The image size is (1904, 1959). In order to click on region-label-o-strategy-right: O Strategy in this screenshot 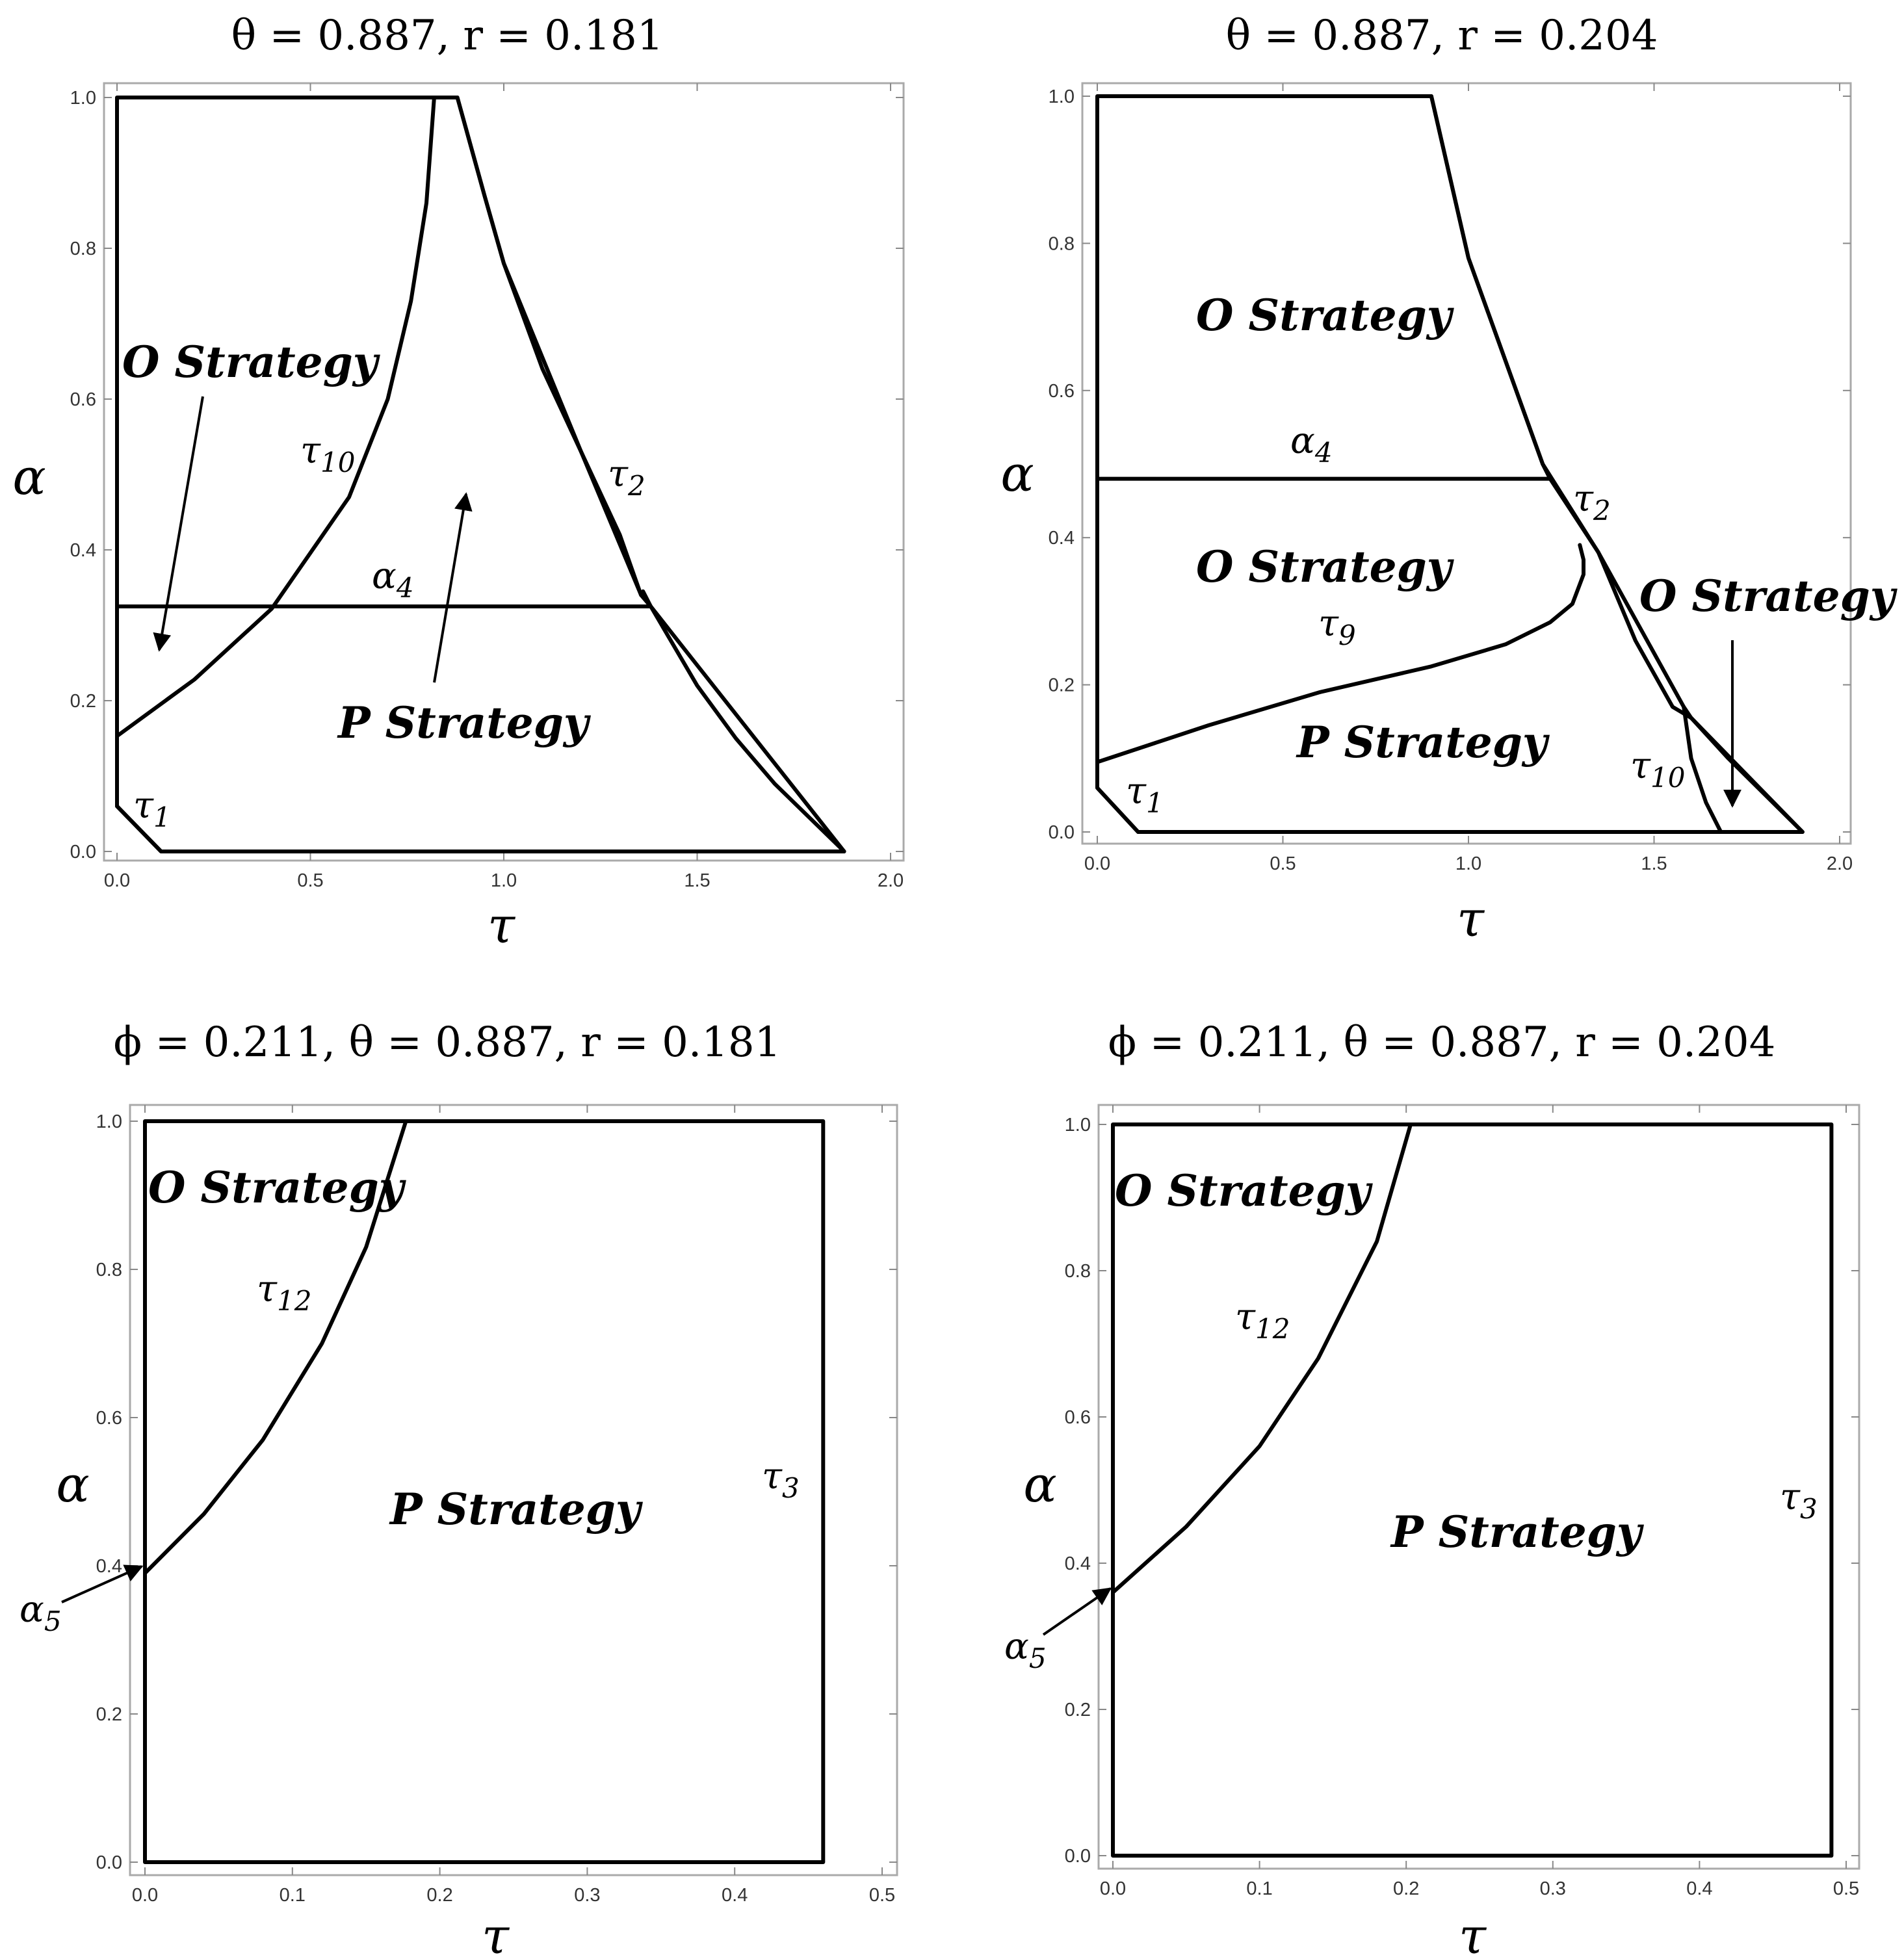, I will do `click(1768, 596)`.